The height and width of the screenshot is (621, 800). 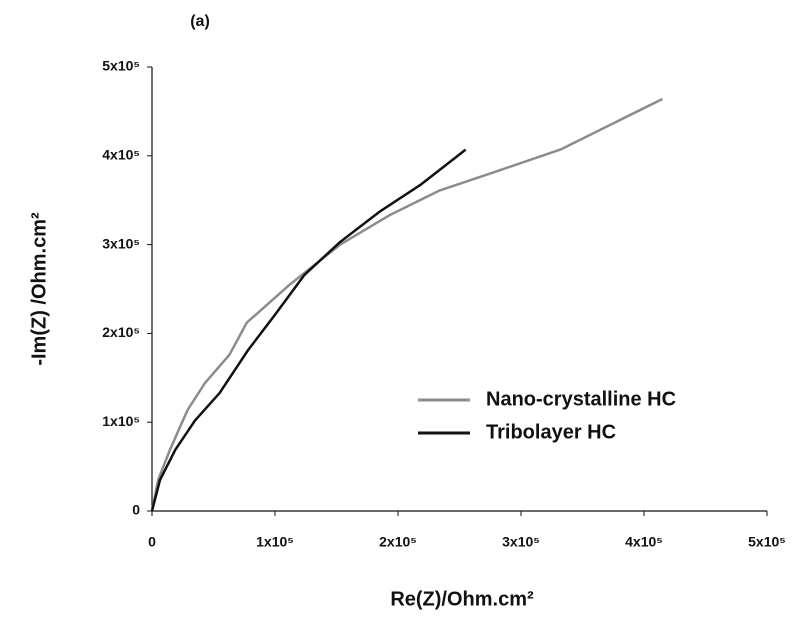 What do you see at coordinates (152, 542) in the screenshot?
I see `x-tick-label: 0` at bounding box center [152, 542].